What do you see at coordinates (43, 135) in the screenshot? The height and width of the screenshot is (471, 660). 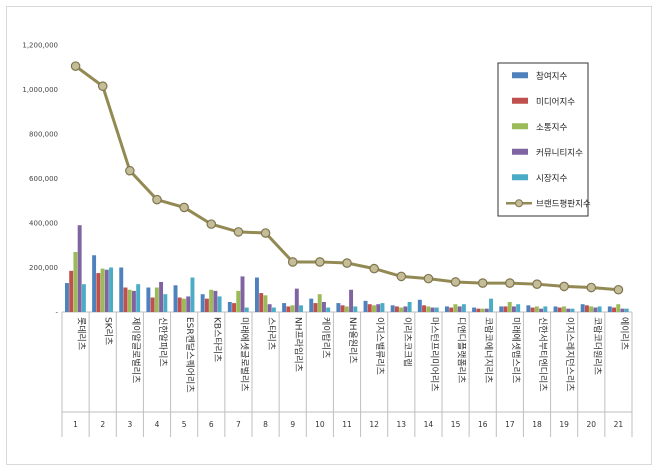 I see `y-tick-label: 800,000` at bounding box center [43, 135].